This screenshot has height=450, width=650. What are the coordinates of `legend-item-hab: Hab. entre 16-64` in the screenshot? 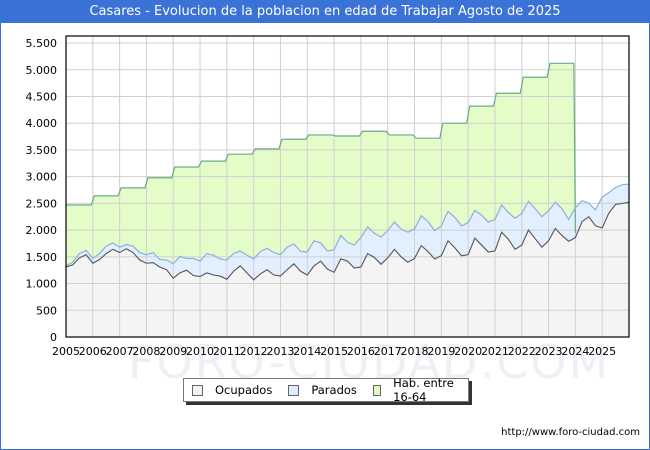 It's located at (416, 390).